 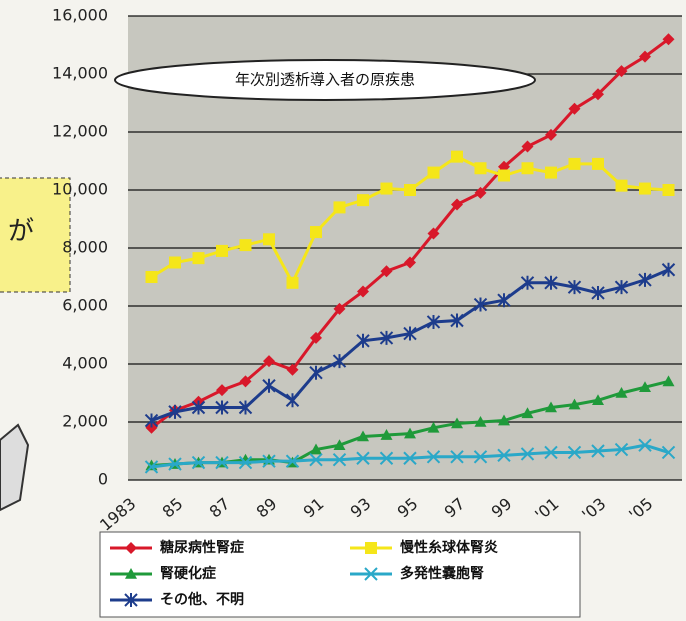 What do you see at coordinates (442, 573) in the screenshot?
I see `legend-label: 多発性嚢胞腎` at bounding box center [442, 573].